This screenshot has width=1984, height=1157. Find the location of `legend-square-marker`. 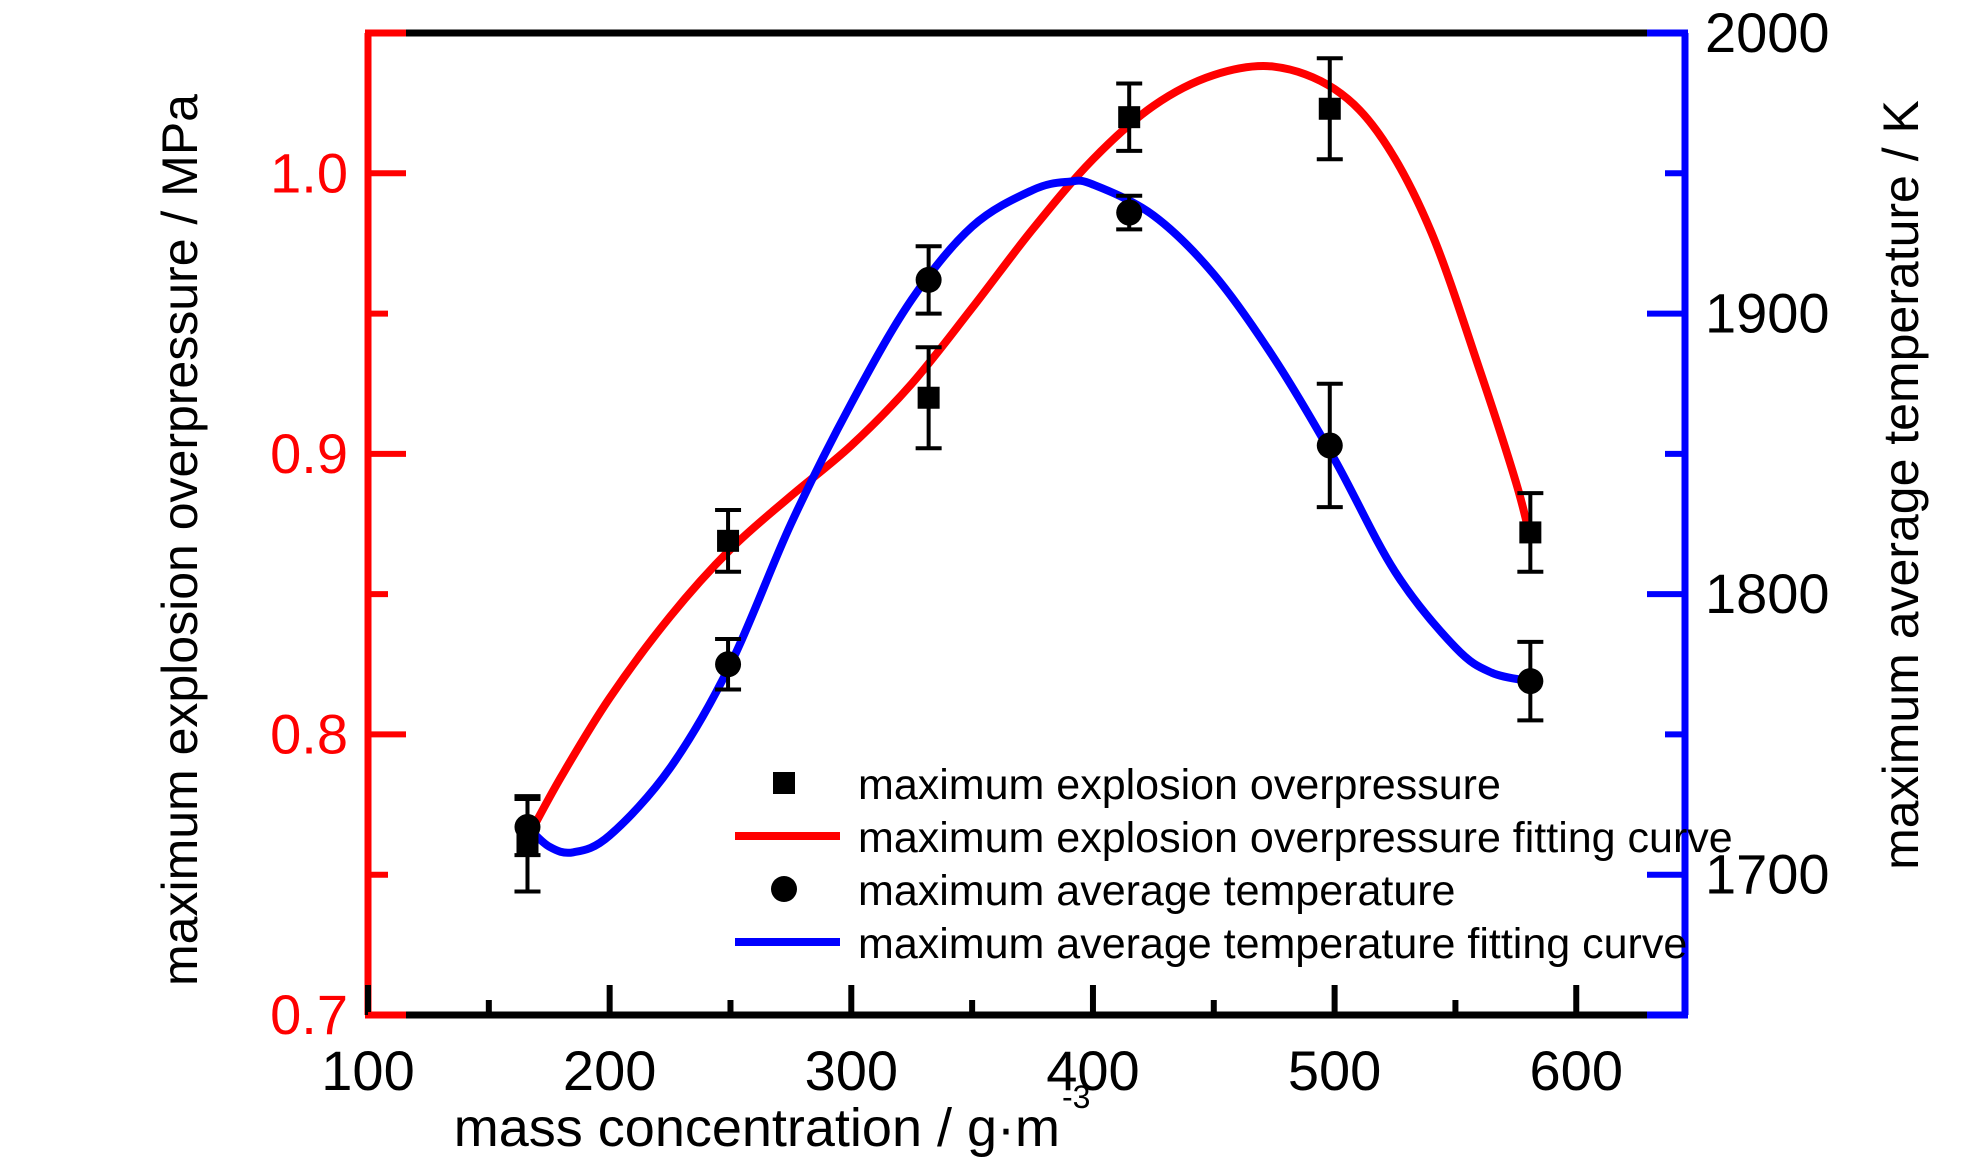

legend-square-marker is located at coordinates (784, 783).